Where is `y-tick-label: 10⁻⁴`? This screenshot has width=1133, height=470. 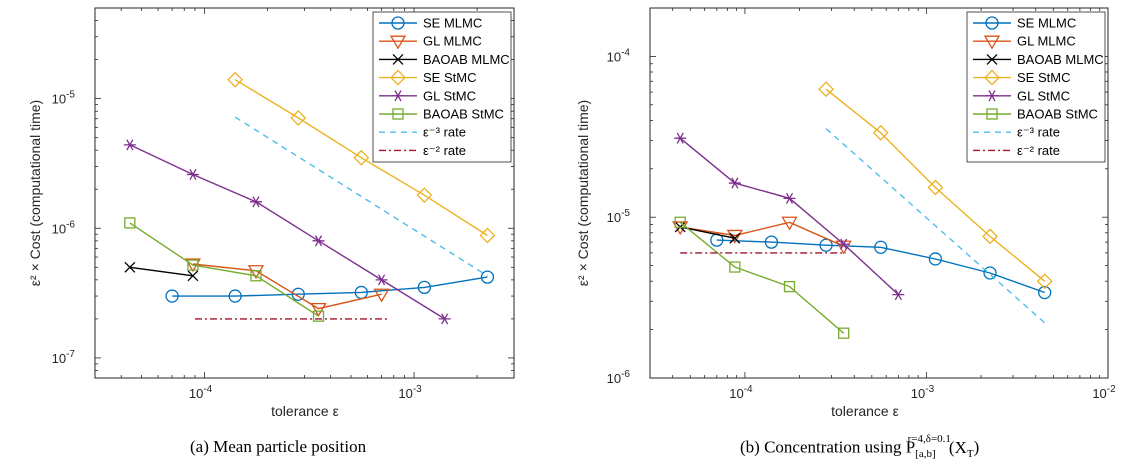 y-tick-label: 10⁻⁴ is located at coordinates (619, 55).